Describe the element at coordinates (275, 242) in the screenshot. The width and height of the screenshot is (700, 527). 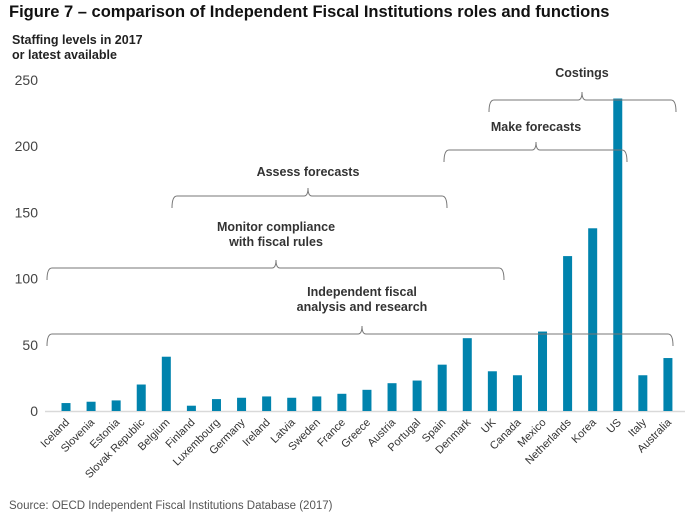
I see `annotation-label: with fiscal rules` at that location.